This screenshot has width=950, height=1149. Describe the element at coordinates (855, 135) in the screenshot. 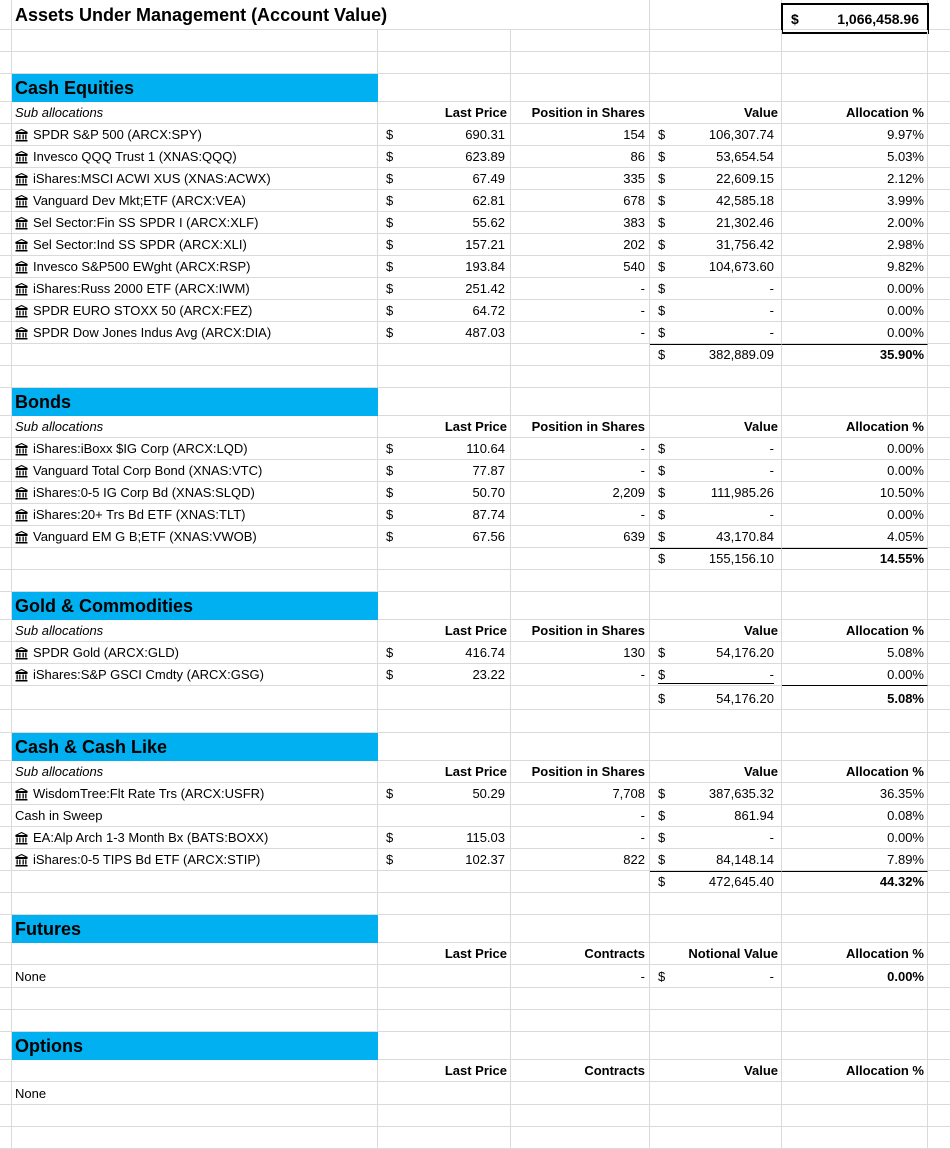

I see `cell-f: 9.97%` at that location.